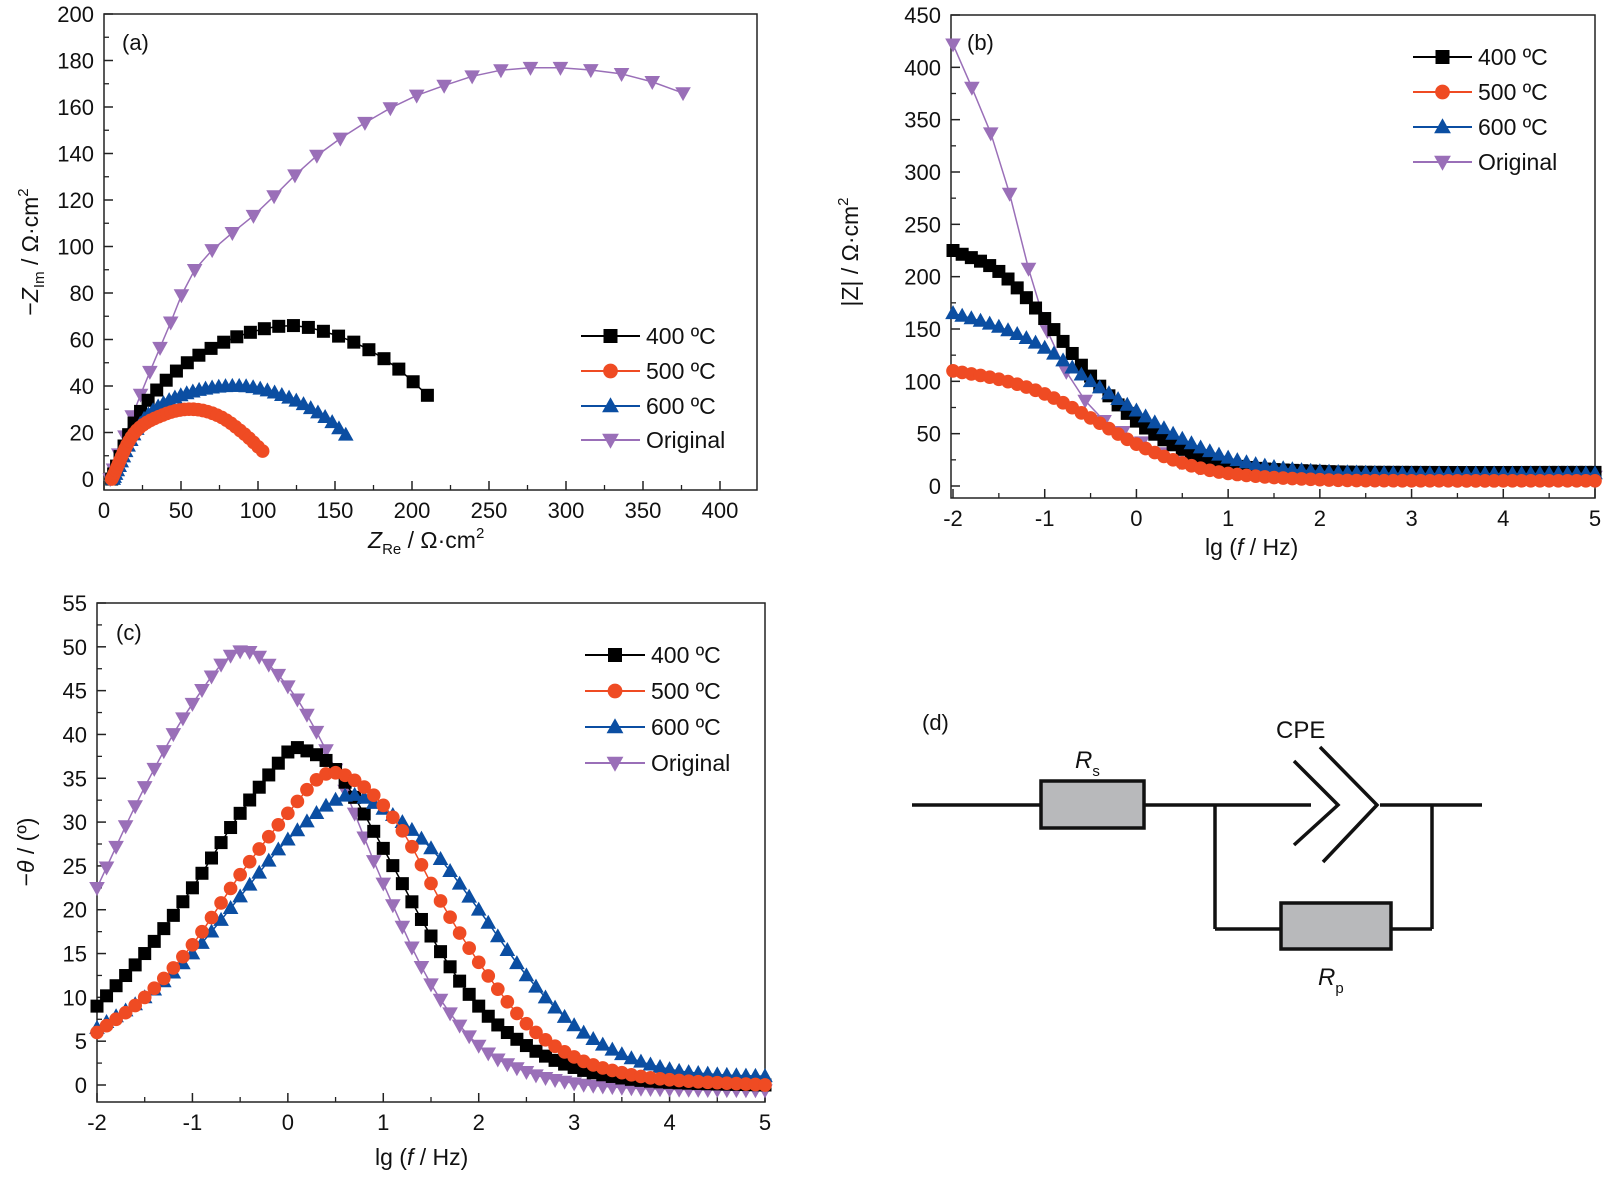 This screenshot has width=1606, height=1178. Describe the element at coordinates (479, 1122) in the screenshot. I see `x-tick-label: 2` at that location.